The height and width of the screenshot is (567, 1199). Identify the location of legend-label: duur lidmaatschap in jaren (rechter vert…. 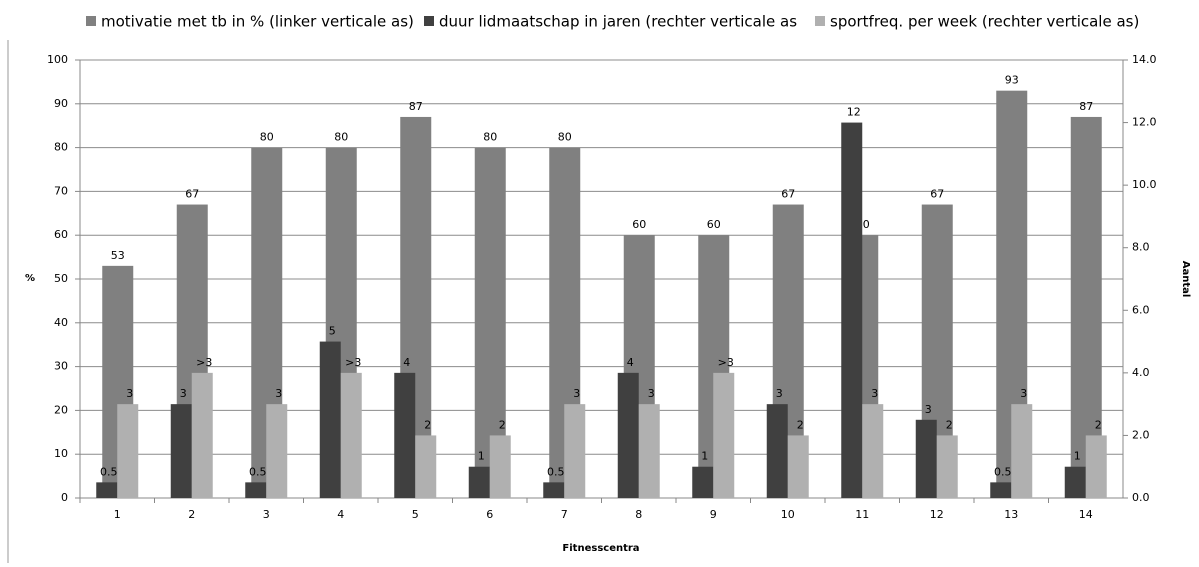
(618, 22).